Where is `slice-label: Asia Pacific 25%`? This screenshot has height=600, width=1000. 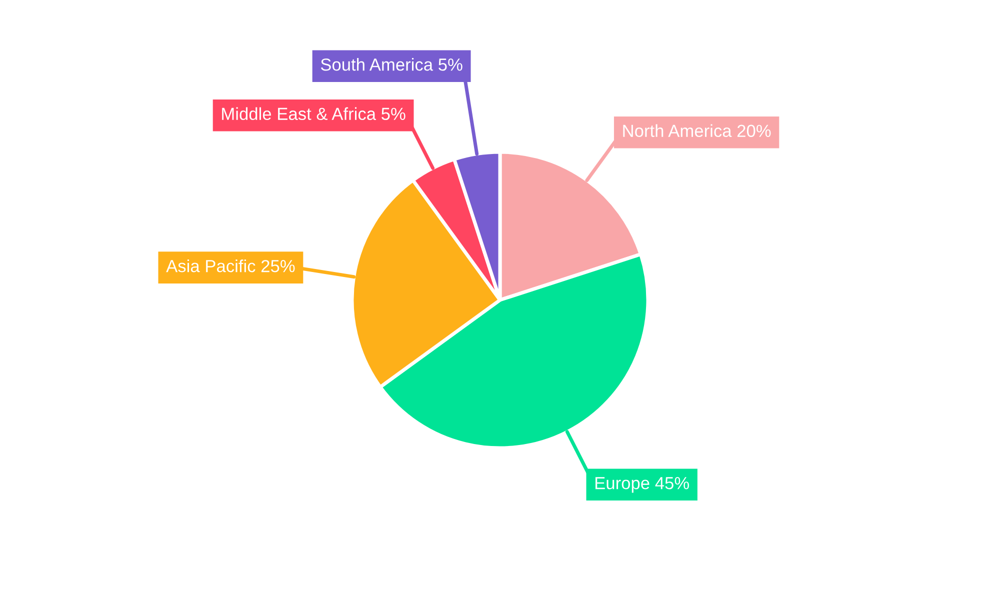
slice-label: Asia Pacific 25% is located at coordinates (230, 265).